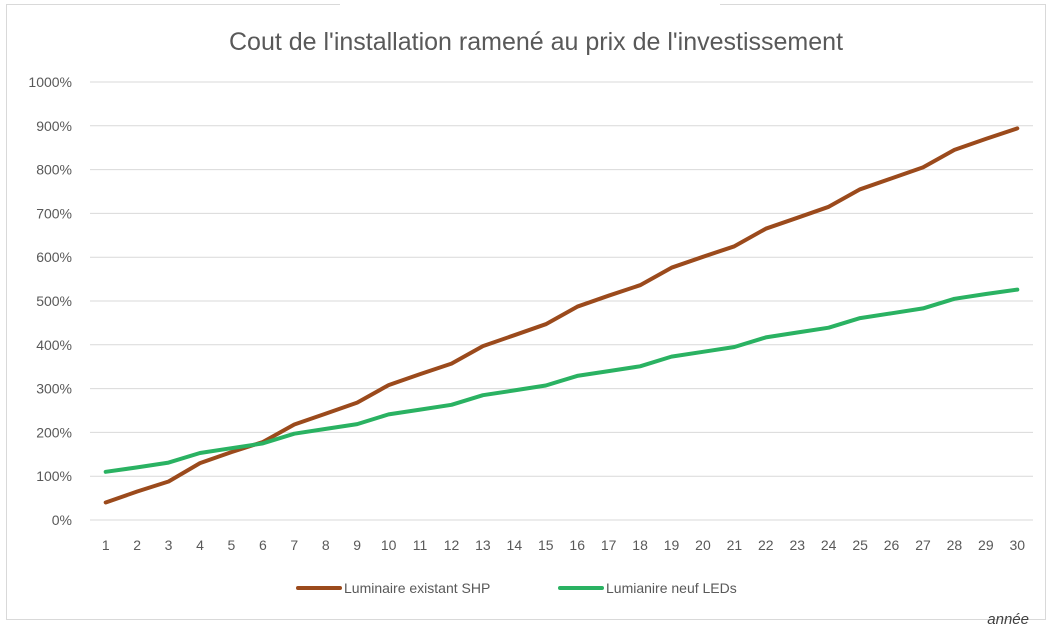 Image resolution: width=1053 pixels, height=626 pixels. What do you see at coordinates (137, 545) in the screenshot?
I see `x-tick-label: 2` at bounding box center [137, 545].